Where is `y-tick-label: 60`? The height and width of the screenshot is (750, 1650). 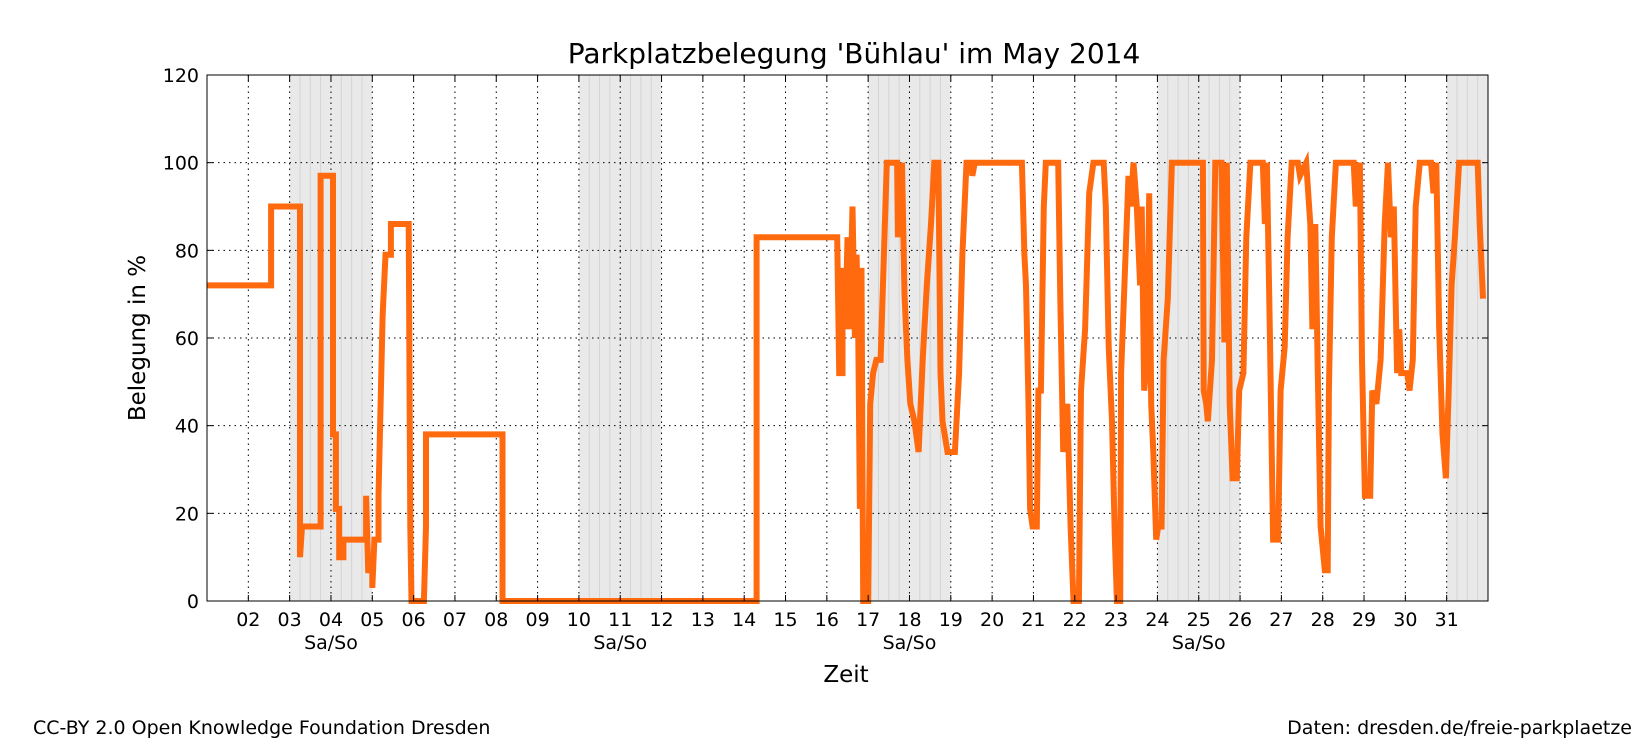 y-tick-label: 60 is located at coordinates (187, 339).